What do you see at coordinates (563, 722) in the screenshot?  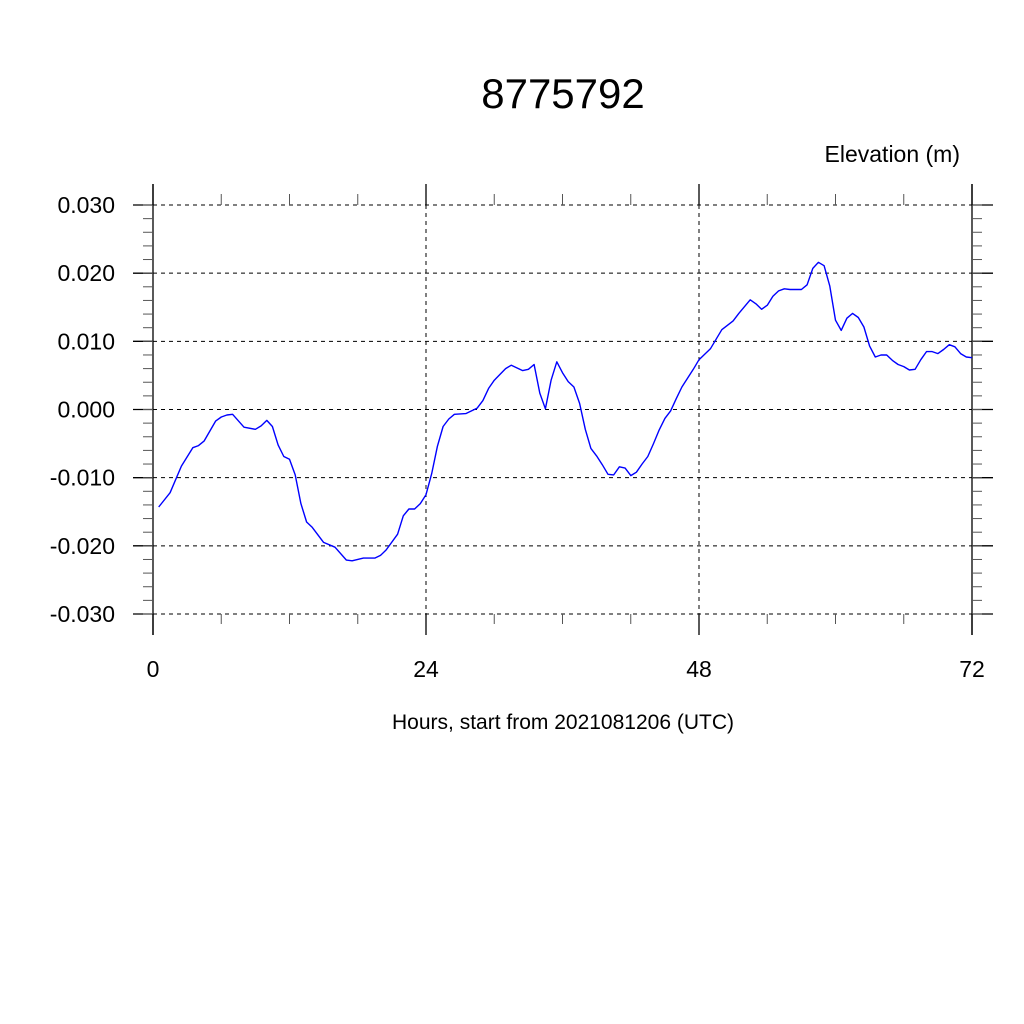 I see `x-axis-label: Hours, start from 2021081206 (UTC)` at bounding box center [563, 722].